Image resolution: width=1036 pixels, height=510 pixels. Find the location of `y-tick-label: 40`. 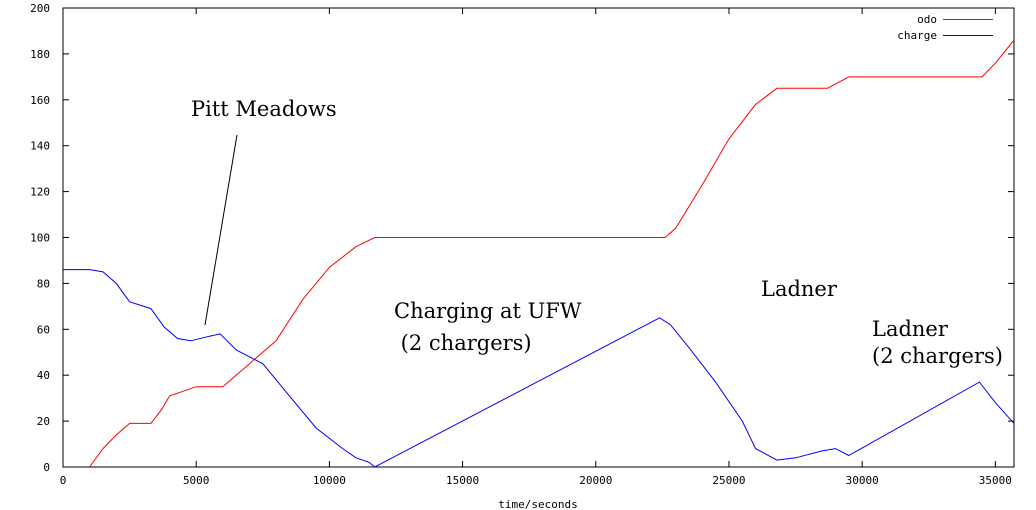

y-tick-label: 40 is located at coordinates (43, 375).